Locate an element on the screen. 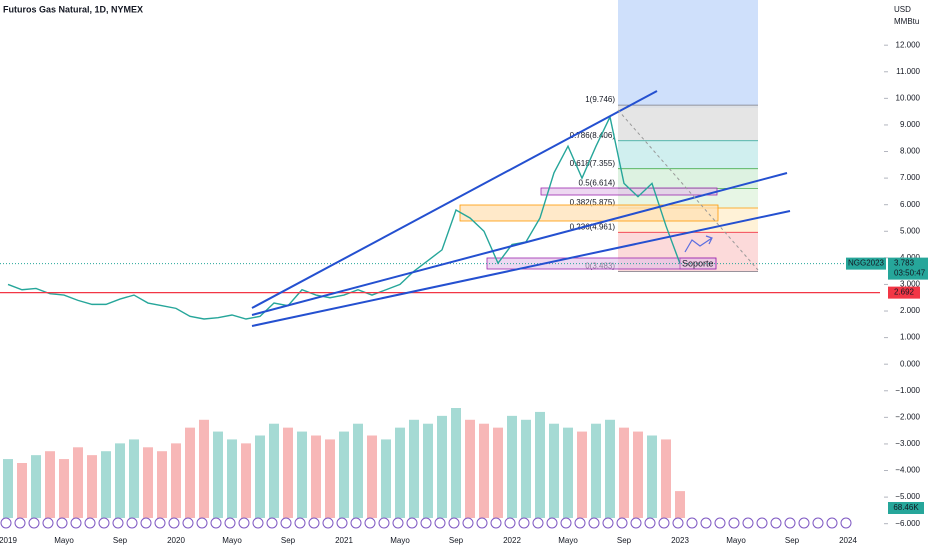 The height and width of the screenshot is (550, 932). x-tick-label: 2019 is located at coordinates (8, 540).